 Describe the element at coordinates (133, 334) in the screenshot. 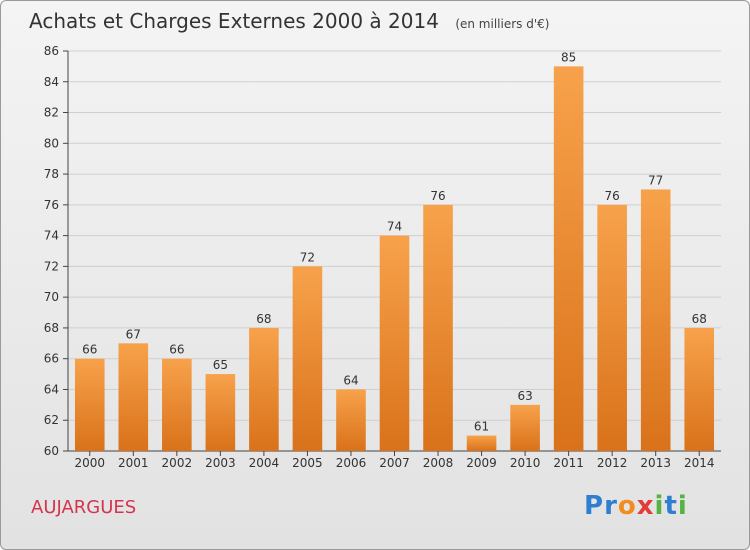

I see `data-label: 67` at that location.